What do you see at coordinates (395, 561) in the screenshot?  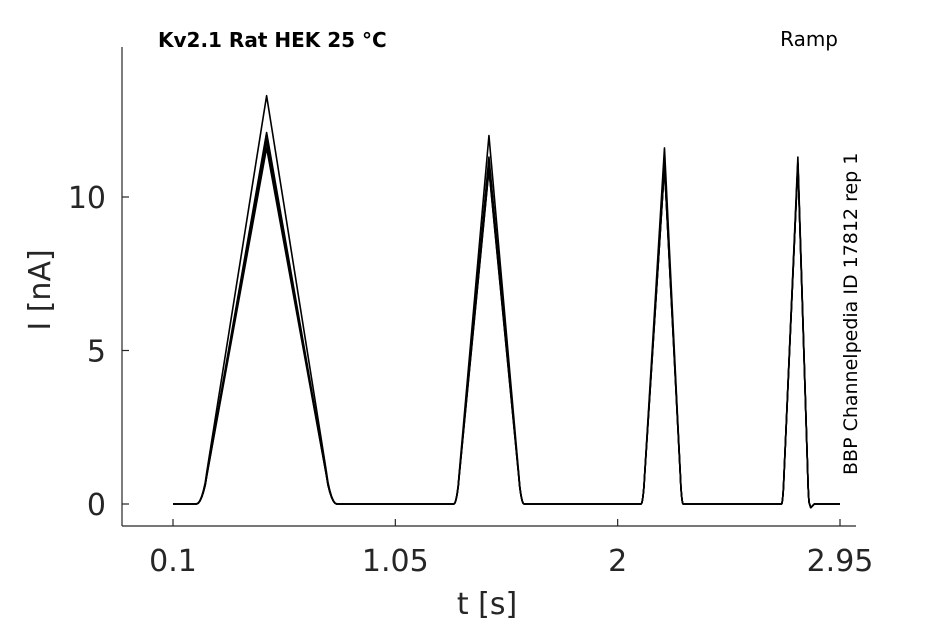 I see `x-tick-label: 1.05` at bounding box center [395, 561].